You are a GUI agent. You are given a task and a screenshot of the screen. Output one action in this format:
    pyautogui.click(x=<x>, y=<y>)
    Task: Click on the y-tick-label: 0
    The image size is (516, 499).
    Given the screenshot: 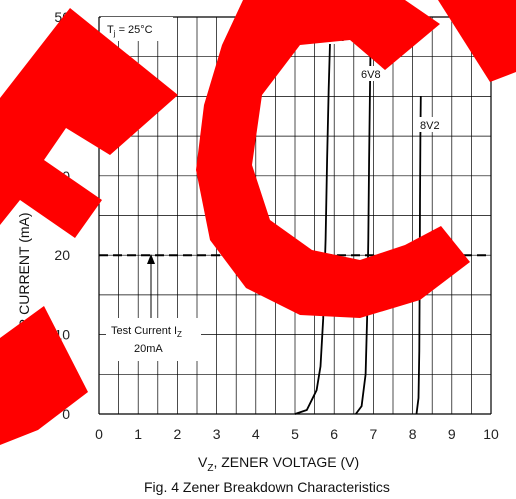 What is the action you would take?
    pyautogui.click(x=66, y=414)
    